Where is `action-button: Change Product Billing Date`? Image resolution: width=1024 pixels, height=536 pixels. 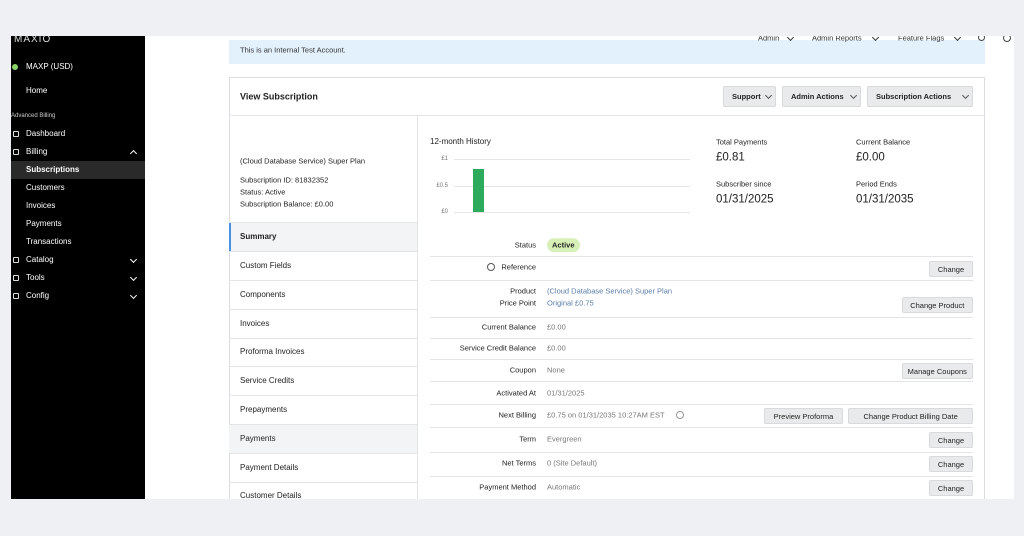 action-button: Change Product Billing Date is located at coordinates (910, 416).